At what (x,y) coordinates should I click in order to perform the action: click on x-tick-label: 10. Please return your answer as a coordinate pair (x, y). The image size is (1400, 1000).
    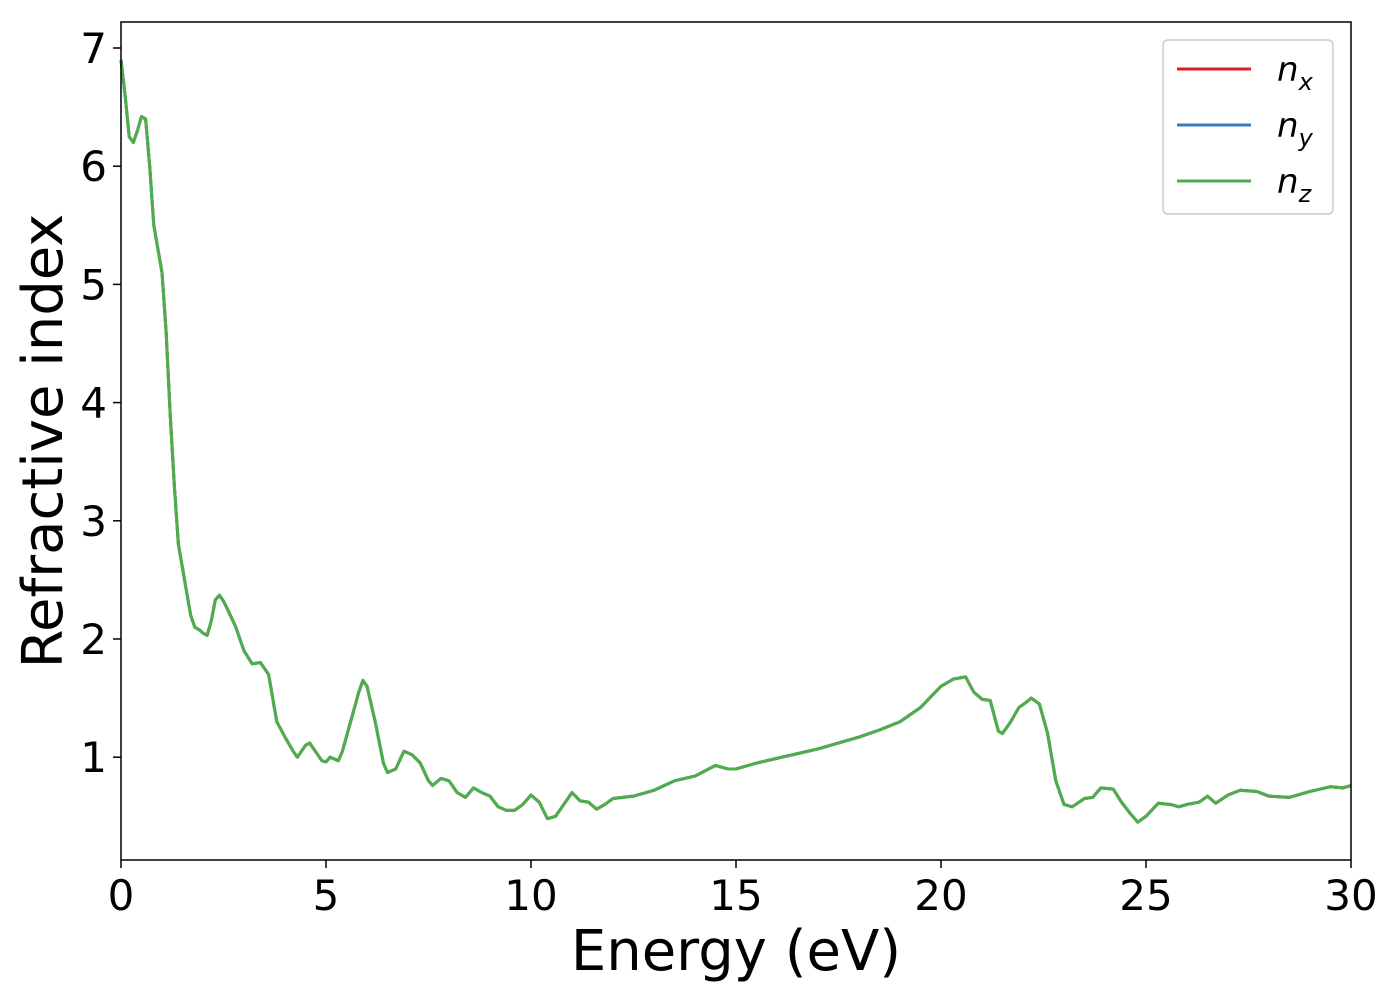
    Looking at the image, I should click on (530, 895).